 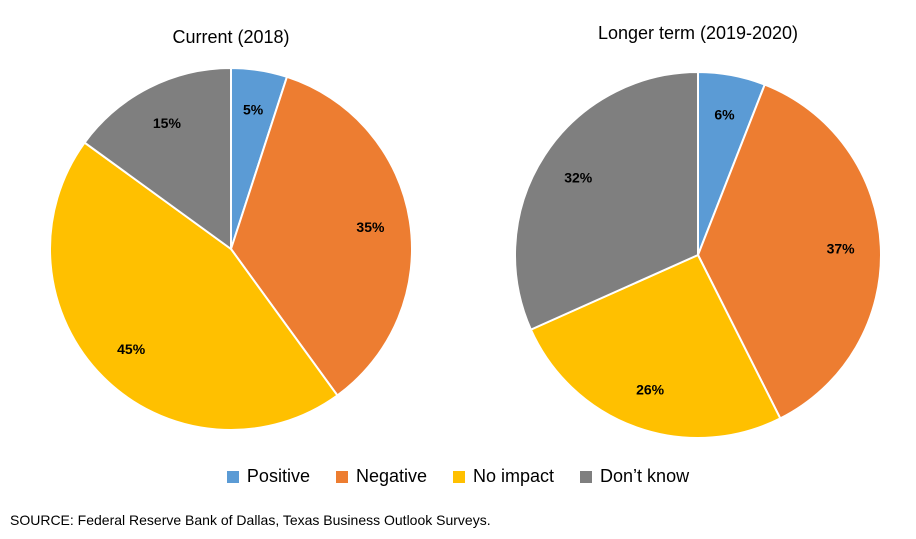 I want to click on data-label-negative: 37%, so click(x=841, y=248).